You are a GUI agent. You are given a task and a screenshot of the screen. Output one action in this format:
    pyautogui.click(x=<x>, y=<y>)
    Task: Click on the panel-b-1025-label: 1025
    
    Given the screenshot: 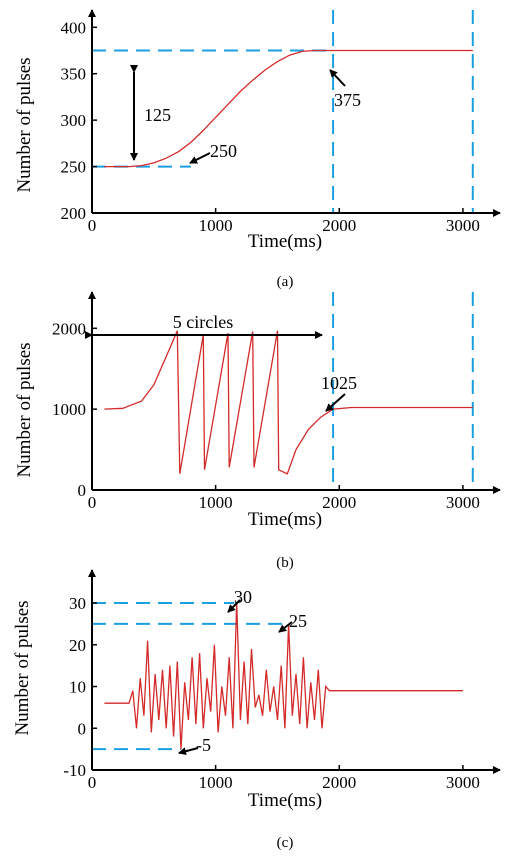 What is the action you would take?
    pyautogui.click(x=339, y=383)
    